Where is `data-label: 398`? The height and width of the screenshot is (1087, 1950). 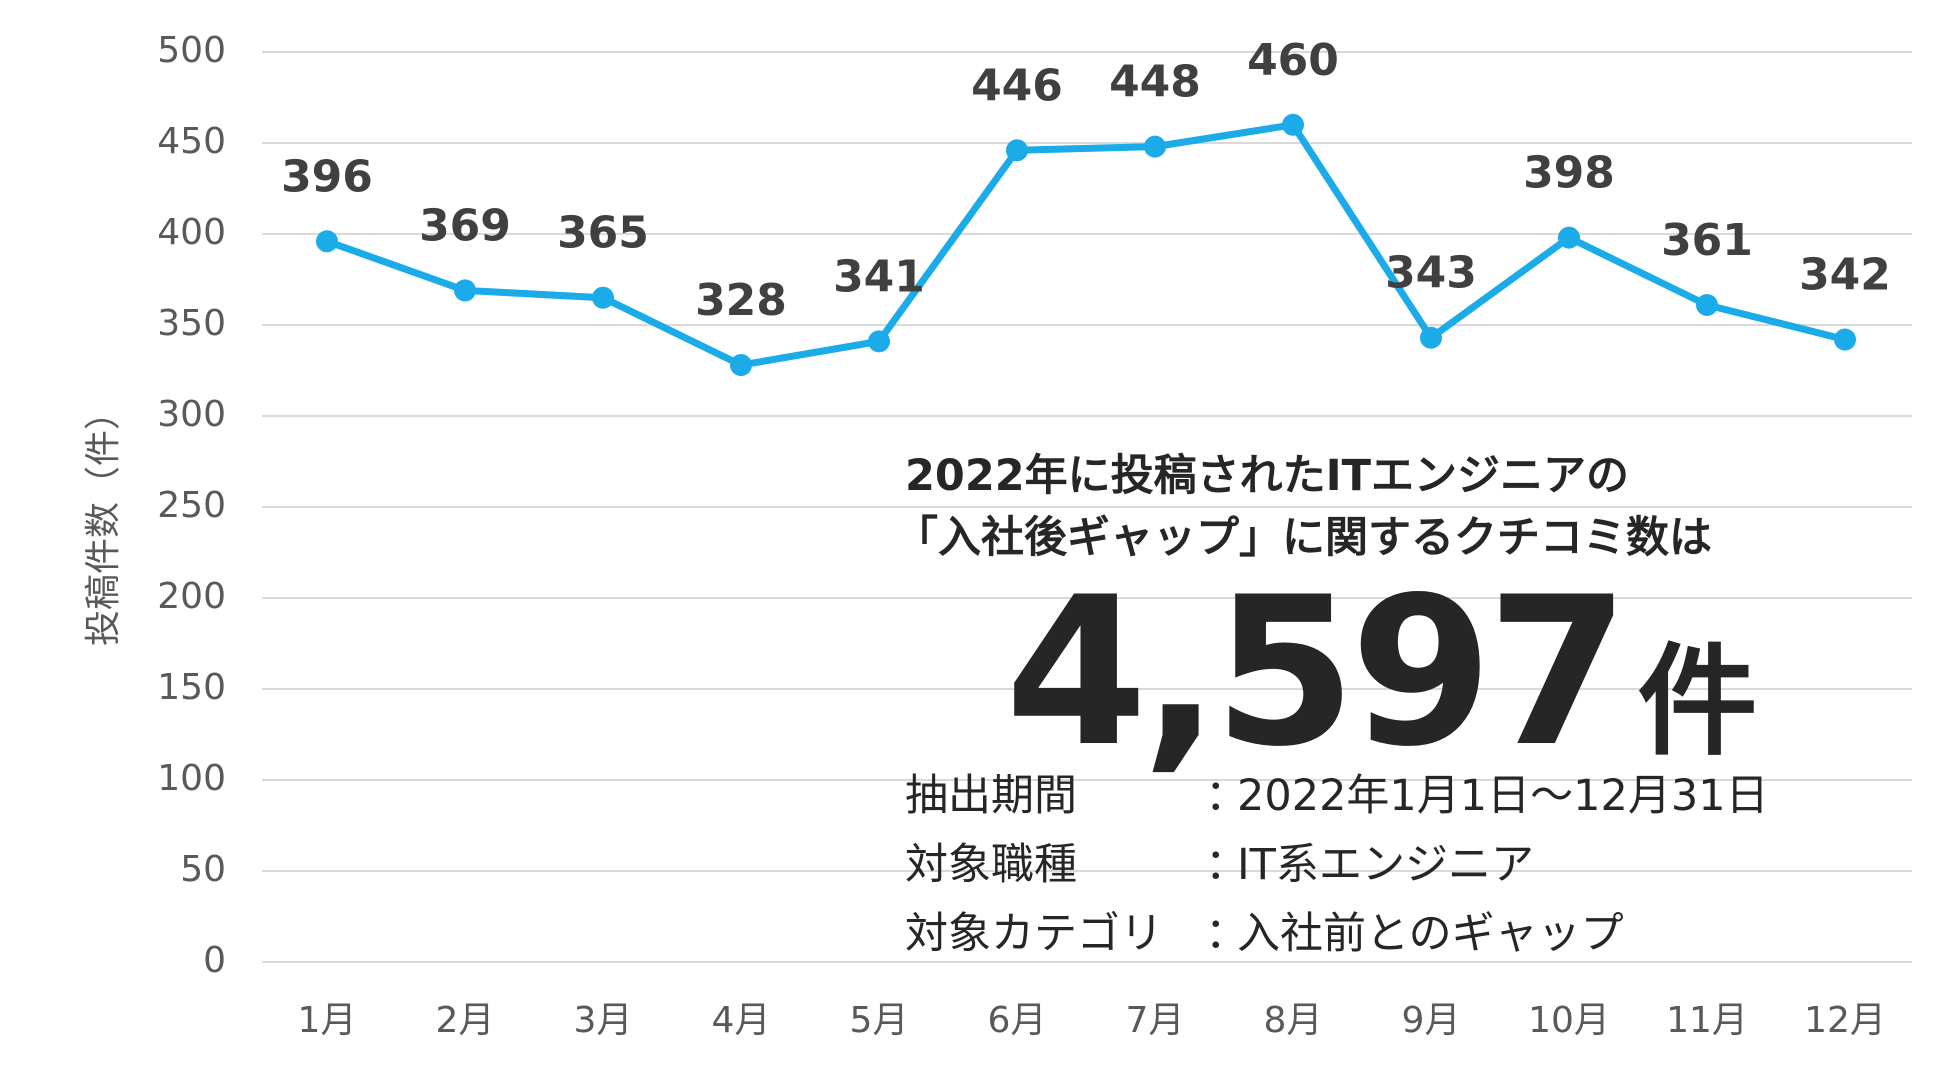
data-label: 398 is located at coordinates (1569, 173).